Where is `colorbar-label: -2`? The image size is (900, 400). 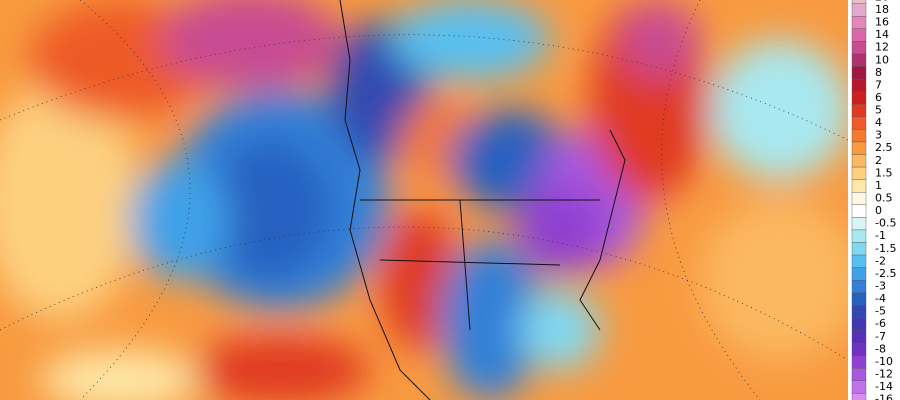 colorbar-label: -2 is located at coordinates (880, 260).